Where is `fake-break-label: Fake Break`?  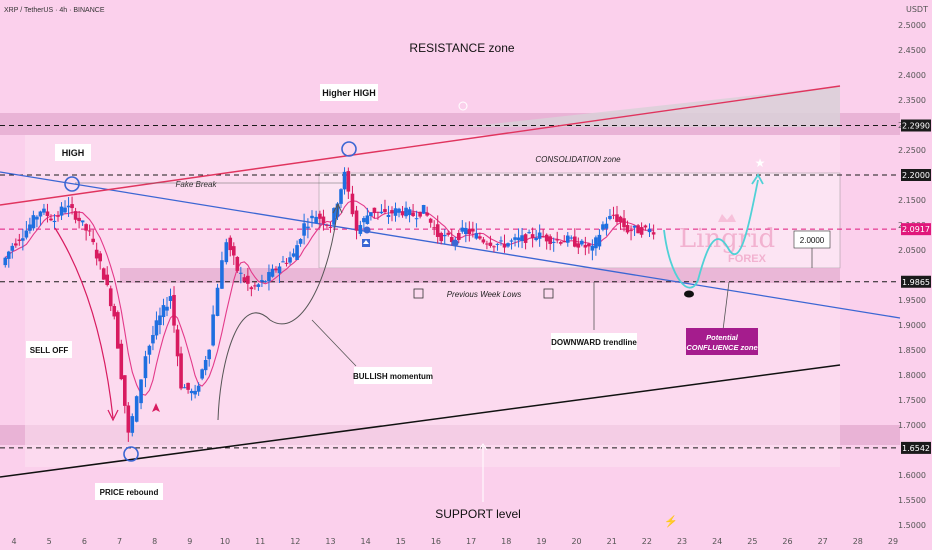
fake-break-label: Fake Break is located at coordinates (197, 184).